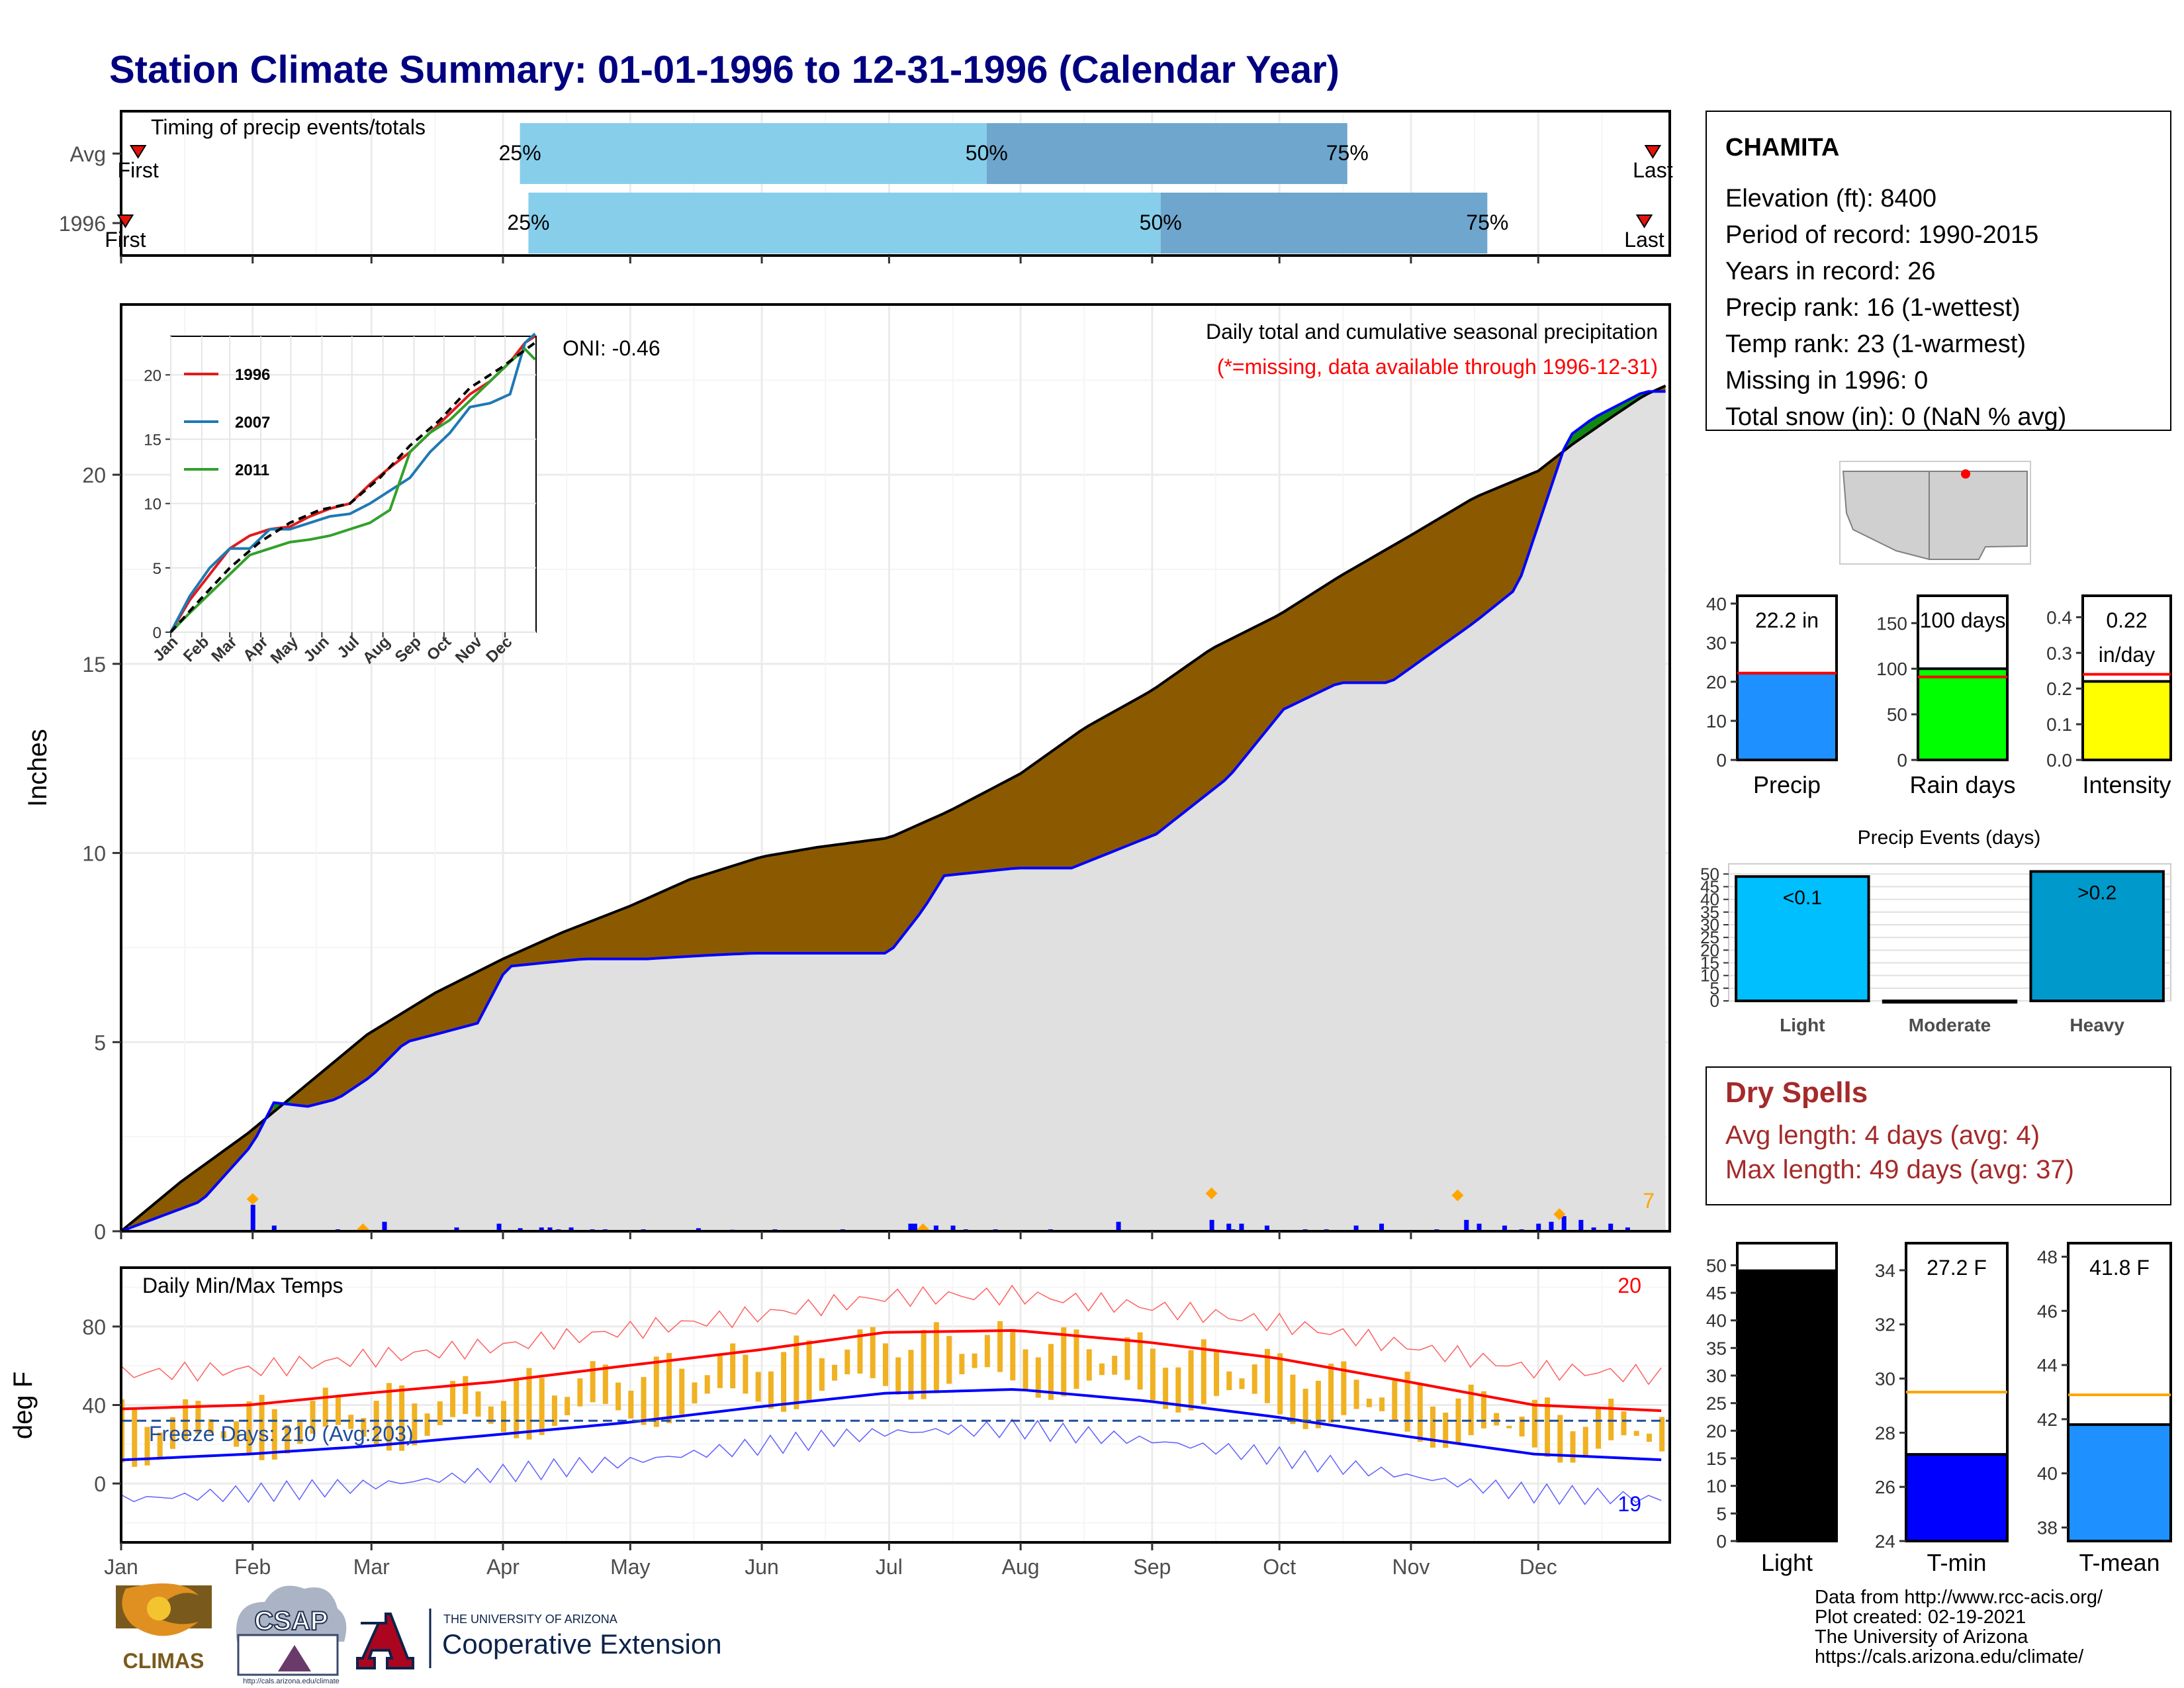 The width and height of the screenshot is (2184, 1688). What do you see at coordinates (252, 470) in the screenshot?
I see `inset-legend-label: 2011` at bounding box center [252, 470].